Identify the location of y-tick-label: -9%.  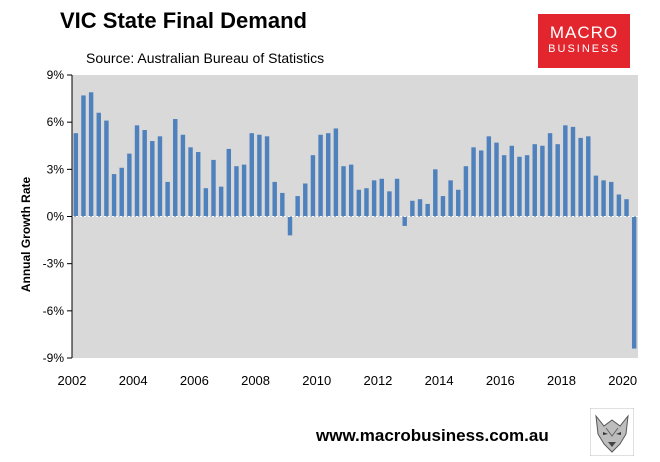
(54, 358).